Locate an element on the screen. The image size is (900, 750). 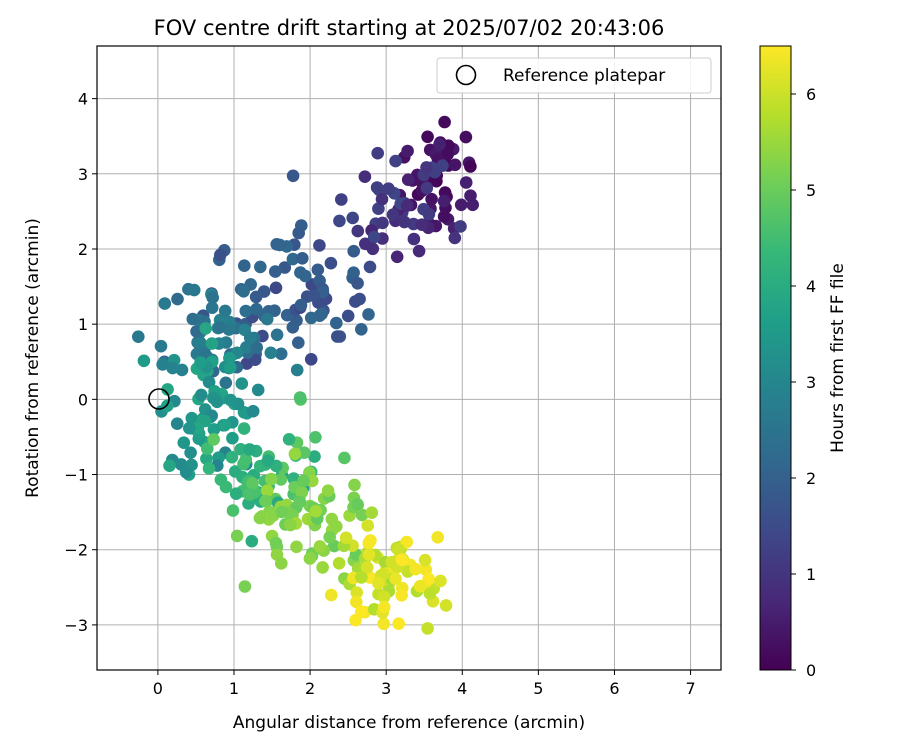
colorbar-tick-label: 1 is located at coordinates (811, 574).